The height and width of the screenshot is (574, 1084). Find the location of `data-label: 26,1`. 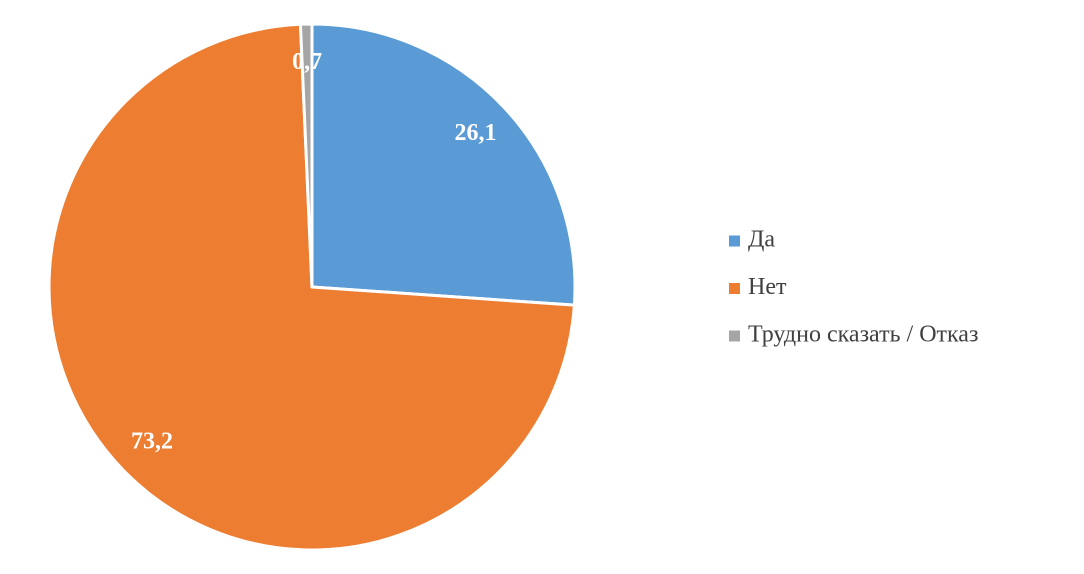

data-label: 26,1 is located at coordinates (475, 133).